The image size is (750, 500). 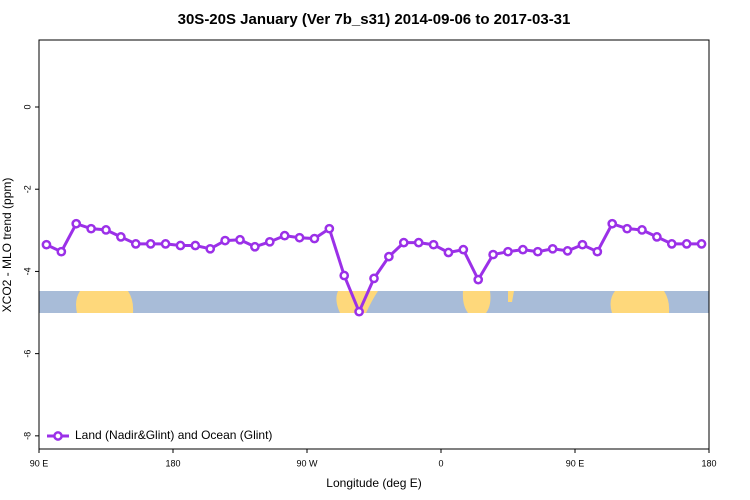 What do you see at coordinates (440, 463) in the screenshot?
I see `x-tick-label: 0` at bounding box center [440, 463].